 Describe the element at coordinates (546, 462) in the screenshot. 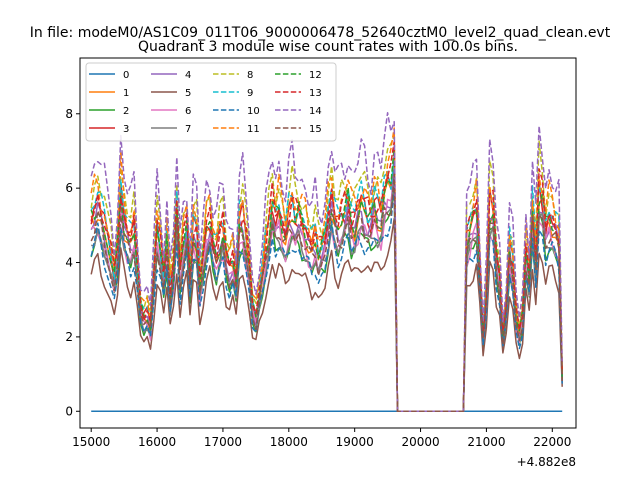

I see `x-offset-label: +4.882e8` at that location.